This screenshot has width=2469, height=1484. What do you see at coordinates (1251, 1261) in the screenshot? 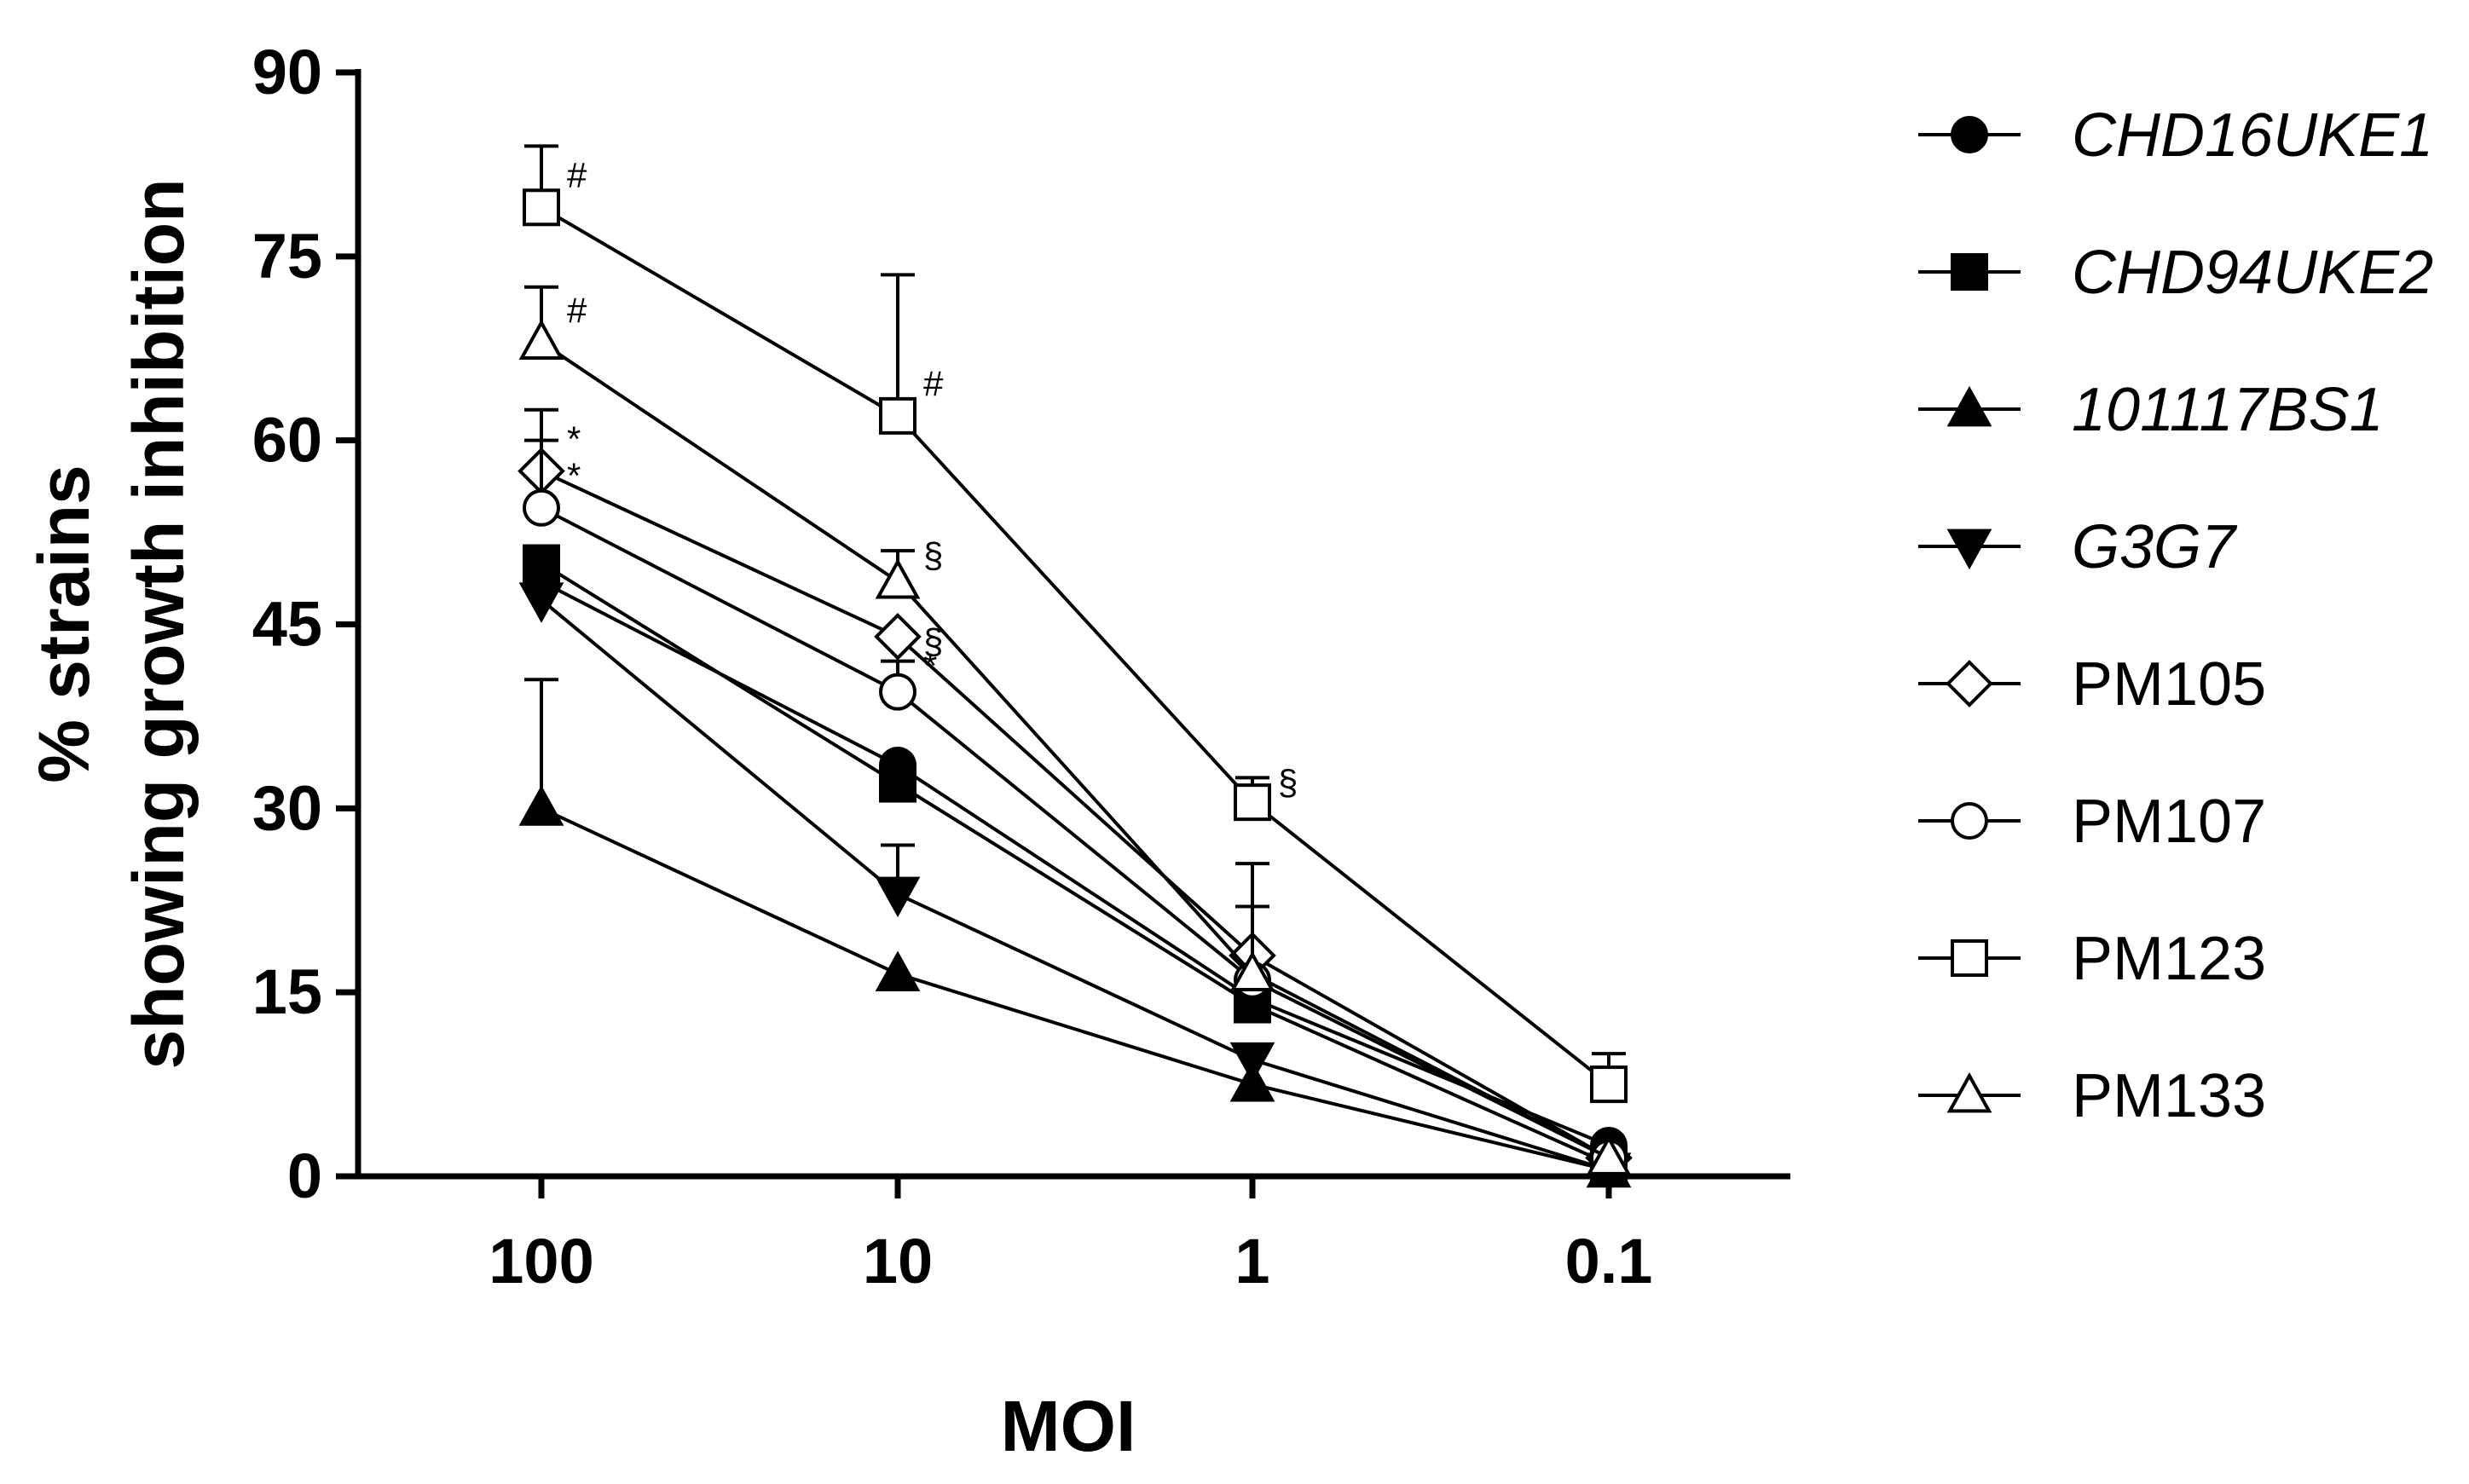
I see `x-tick-label: 1` at bounding box center [1251, 1261].